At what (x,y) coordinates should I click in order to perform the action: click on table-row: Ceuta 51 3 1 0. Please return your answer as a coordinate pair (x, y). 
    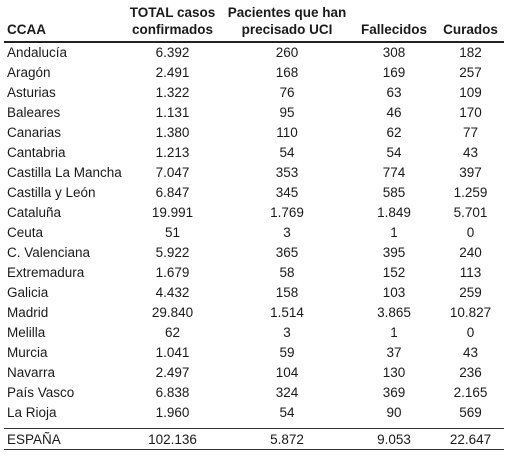
    Looking at the image, I should click on (254, 233).